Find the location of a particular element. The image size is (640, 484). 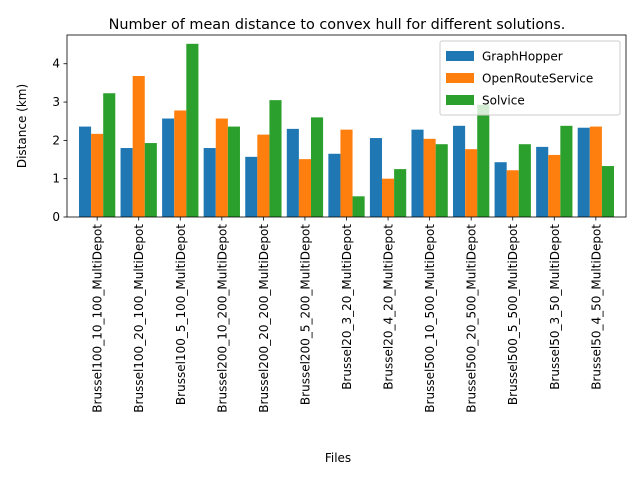

legend: GraphHopper OpenRouteService Solvice is located at coordinates (530, 78).